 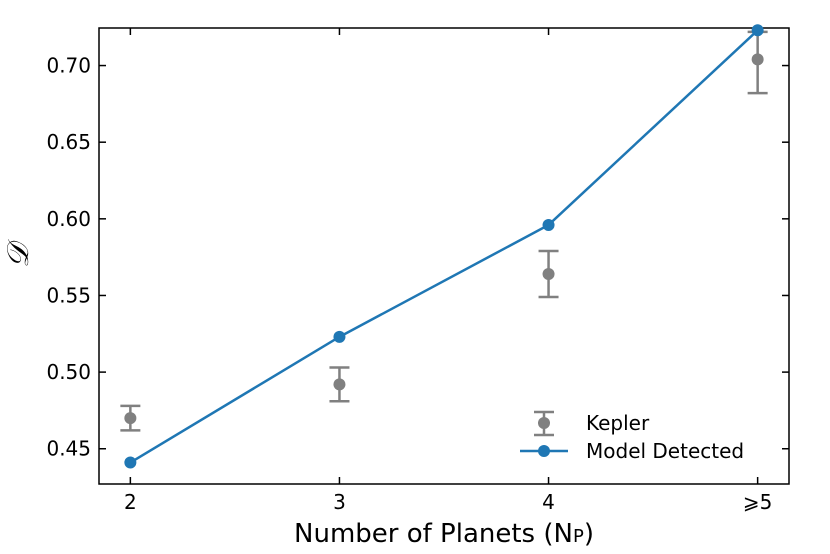 I want to click on x-tick-label: 2, so click(x=130, y=502).